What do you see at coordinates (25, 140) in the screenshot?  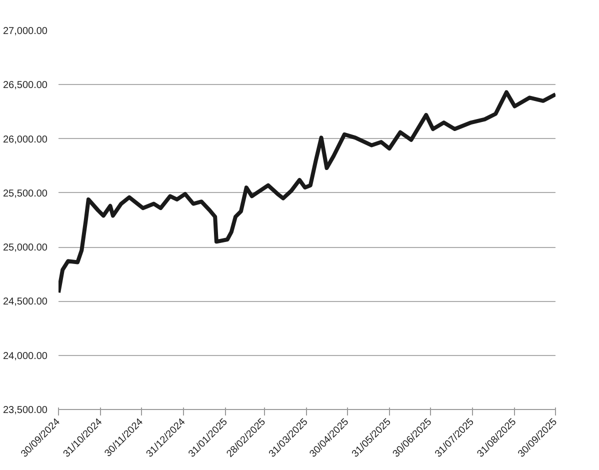 I see `y-tick-label: 26,000.00` at bounding box center [25, 140].